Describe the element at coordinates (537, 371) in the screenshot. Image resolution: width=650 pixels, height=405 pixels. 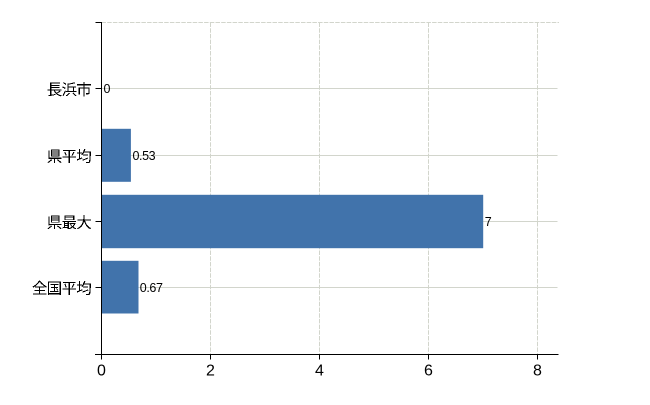
I see `svg-text: 8` at that location.